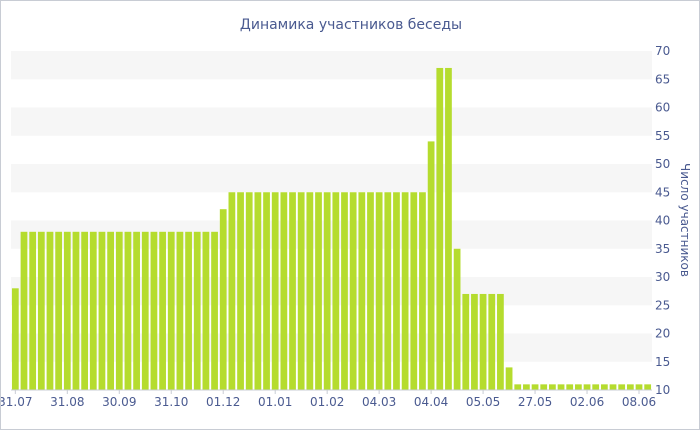 This screenshot has height=430, width=700. What do you see at coordinates (223, 402) in the screenshot?
I see `x-tick-label: 01.12` at bounding box center [223, 402].